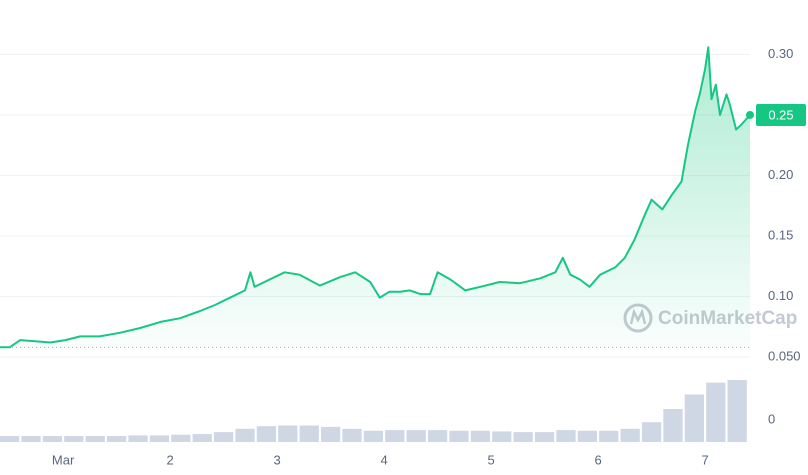 The width and height of the screenshot is (808, 475). What do you see at coordinates (780, 295) in the screenshot?
I see `y-tick-label: 0.10` at bounding box center [780, 295].